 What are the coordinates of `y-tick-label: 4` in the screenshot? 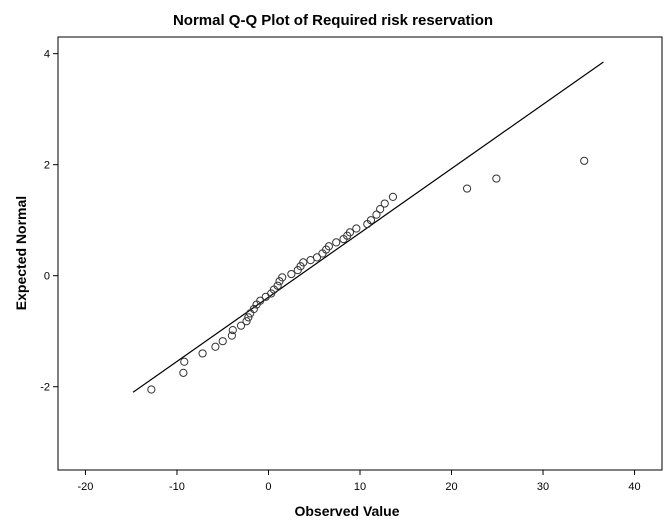 It's located at (47, 55).